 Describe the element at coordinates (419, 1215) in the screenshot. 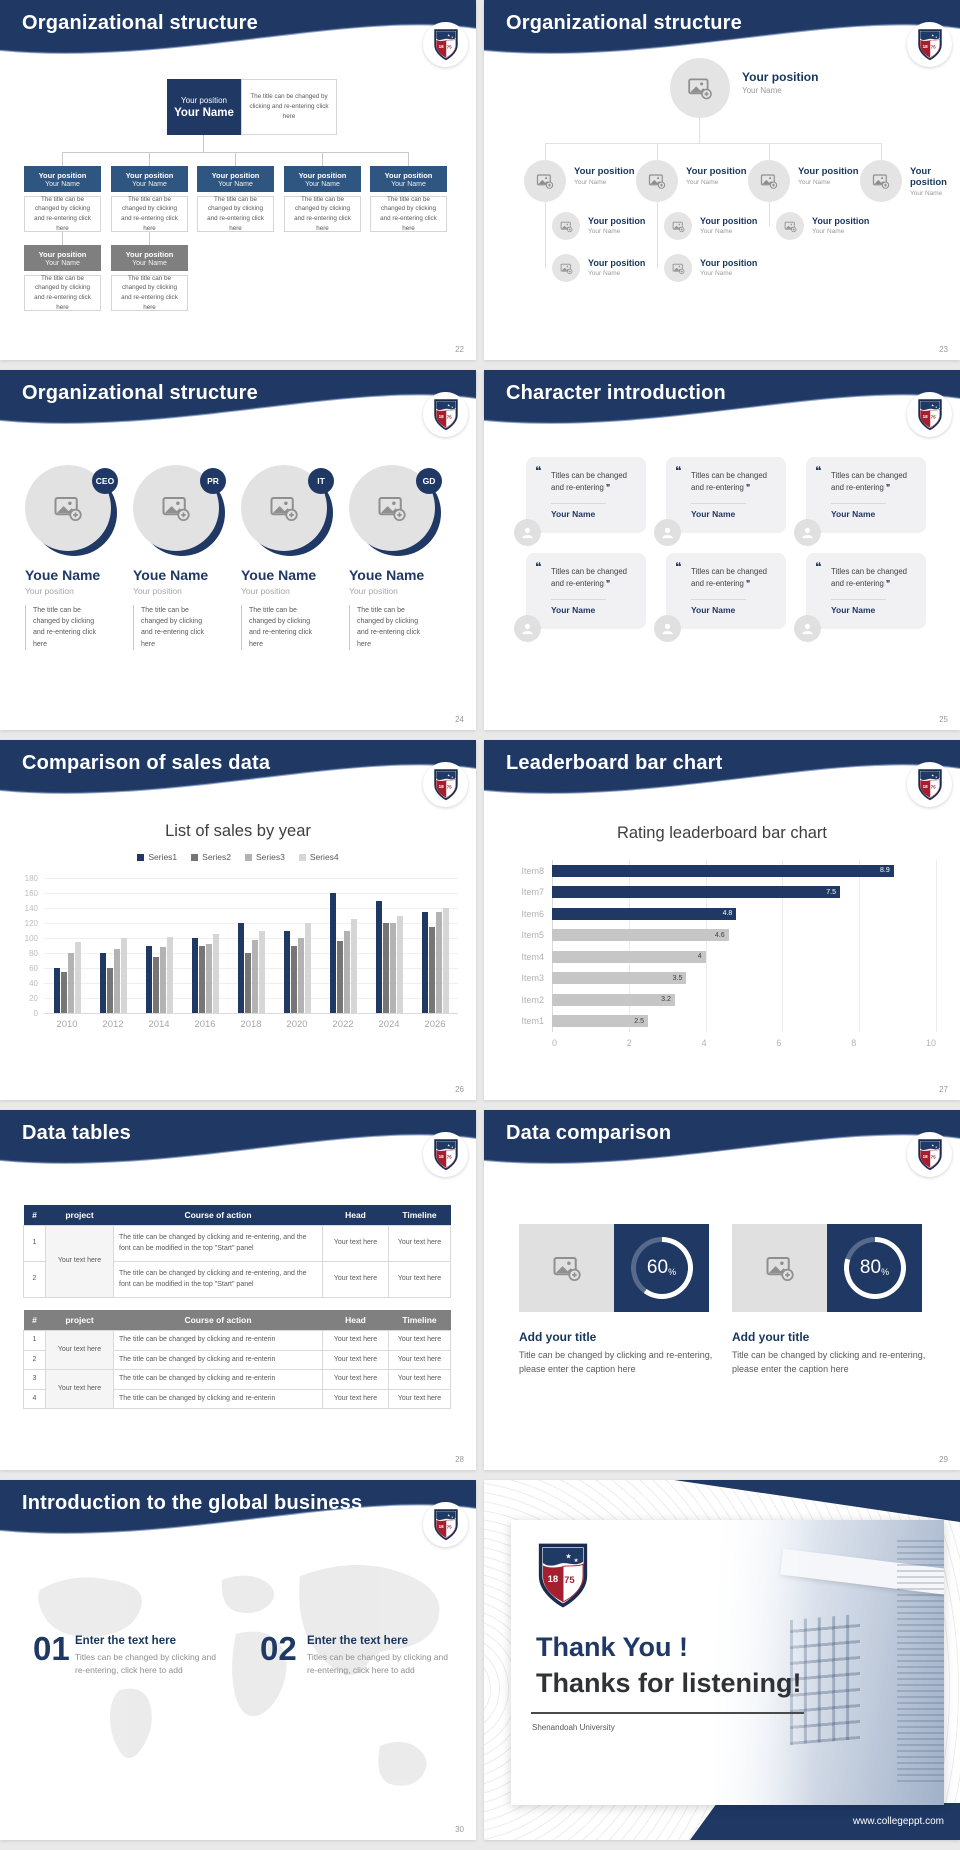

I see `column-header: Timeline` at that location.